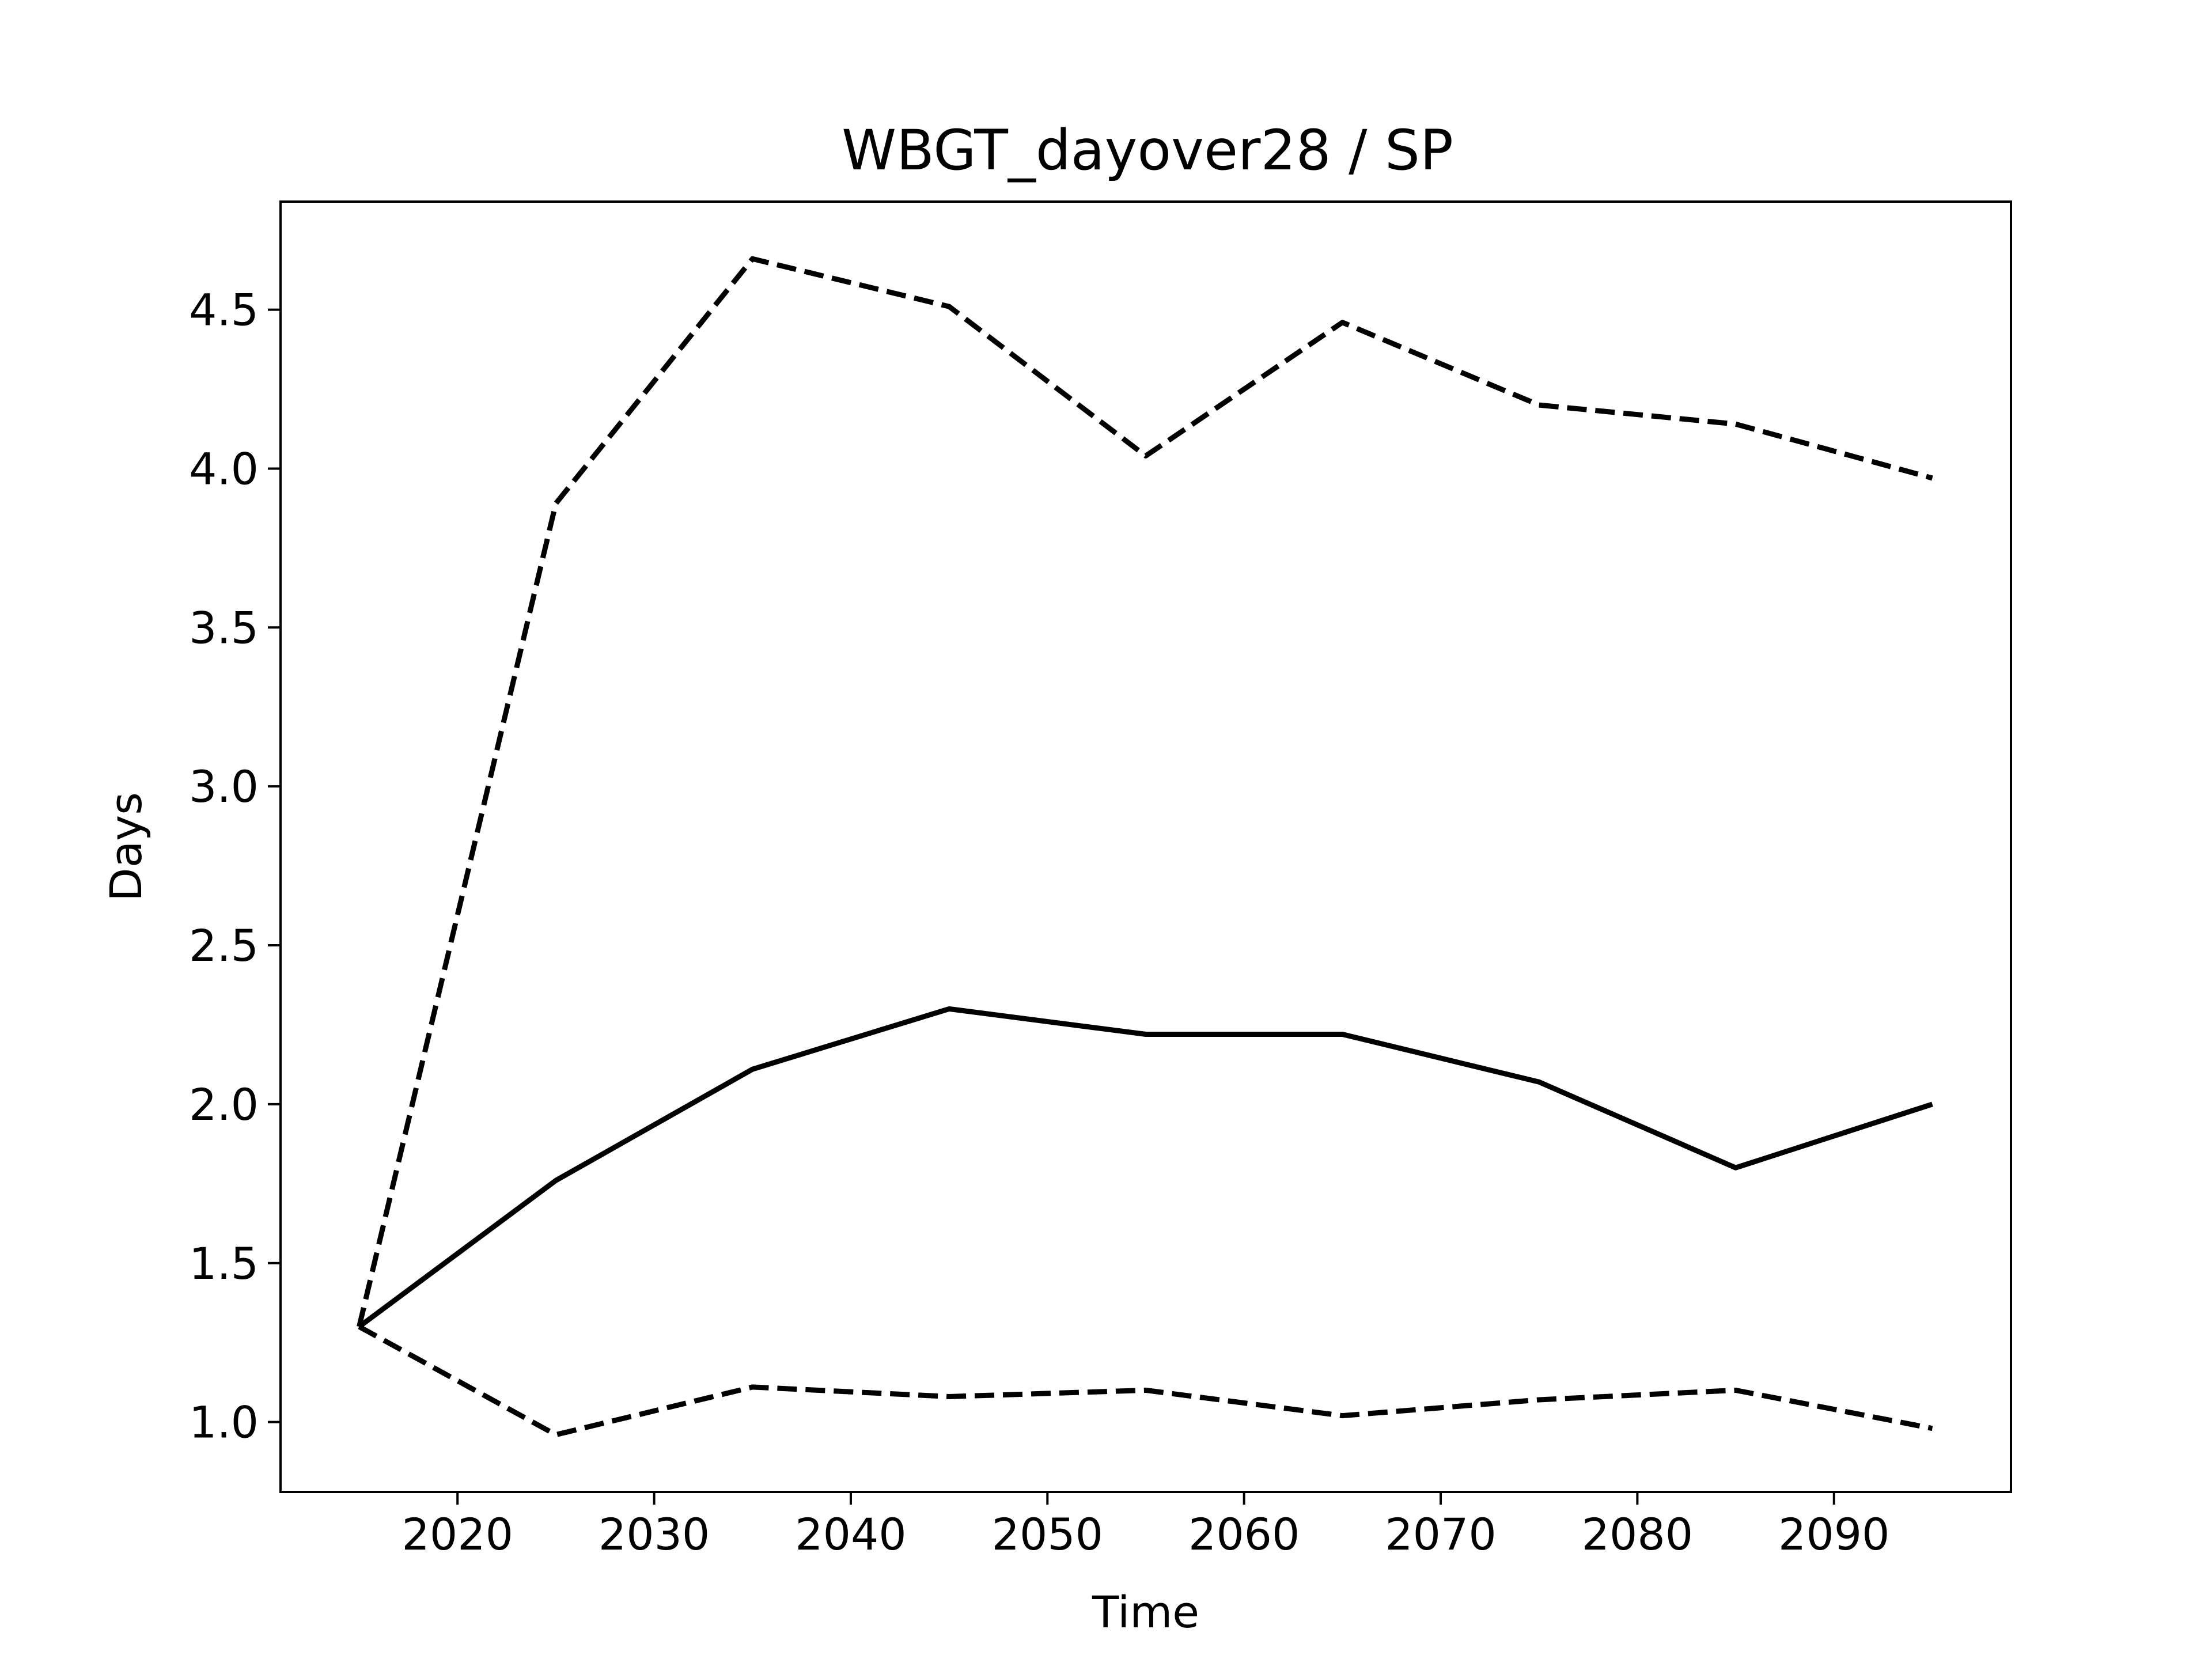 The image size is (2212, 1659). Describe the element at coordinates (1047, 1534) in the screenshot. I see `x-tick-label: 2050` at that location.